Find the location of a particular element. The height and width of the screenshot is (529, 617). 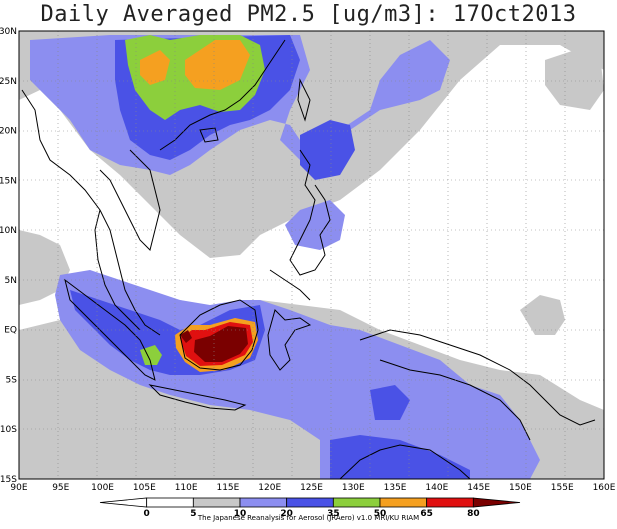

x-tick-label: 100E is located at coordinates (102, 488).